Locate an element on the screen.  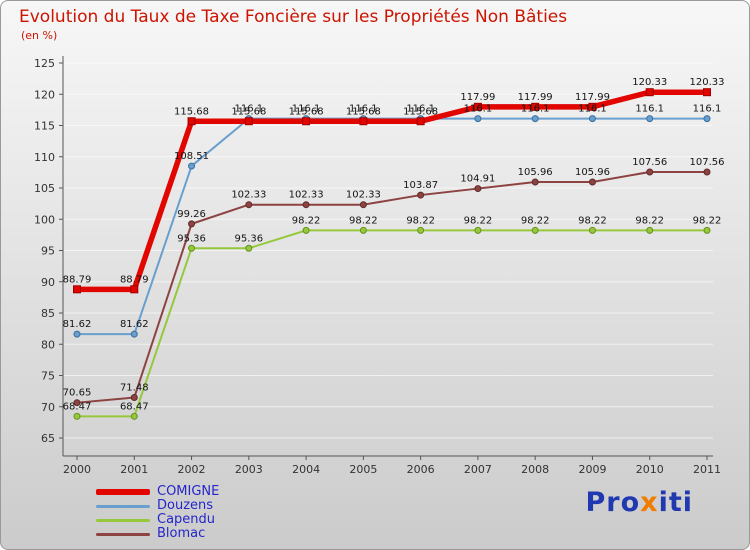
legend-swatch-comigne is located at coordinates (123, 492).